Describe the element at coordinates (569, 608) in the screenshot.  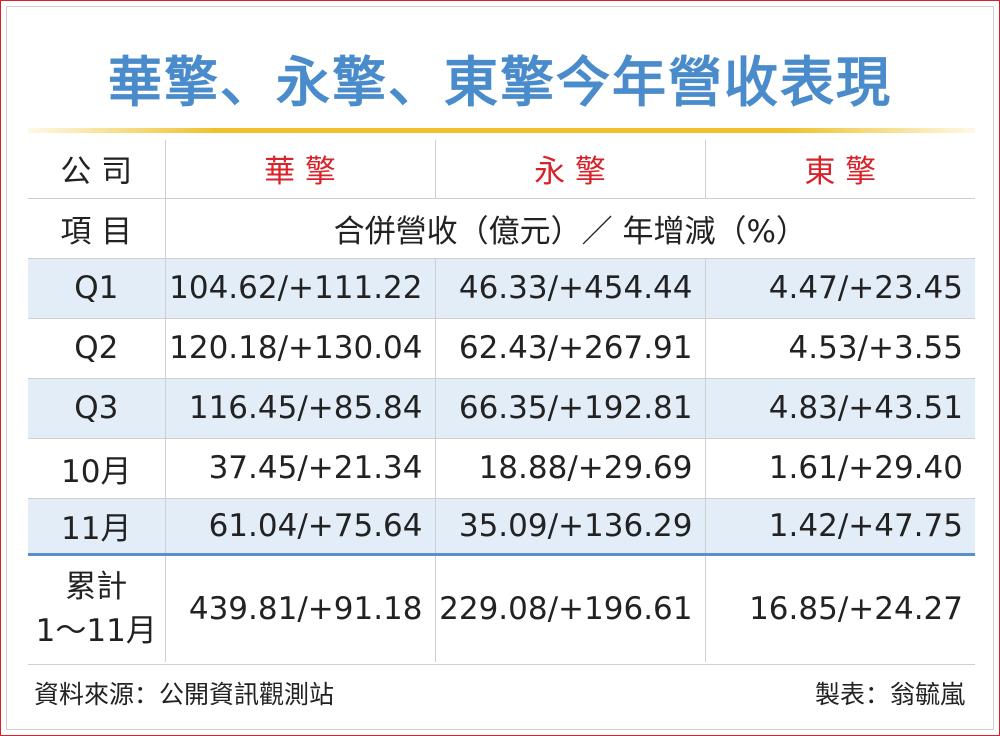
I see `total-value: 229.08/+196.61` at that location.